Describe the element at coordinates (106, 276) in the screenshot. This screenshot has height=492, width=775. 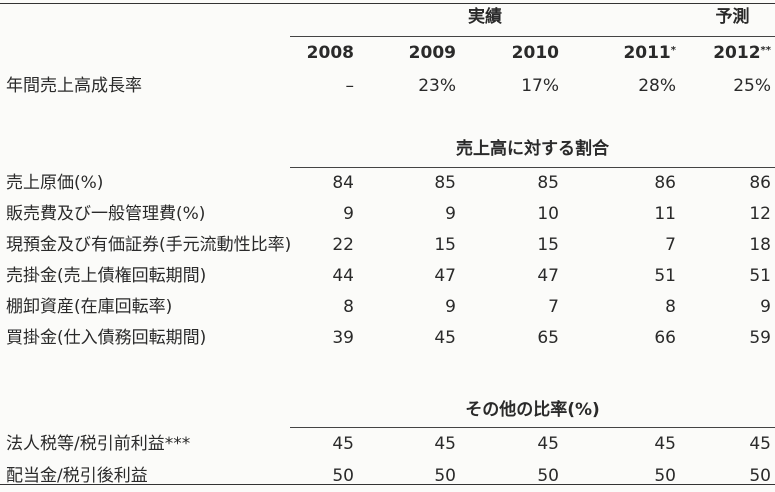
I see `row-label: 売掛金(売上債権回転期間)` at that location.